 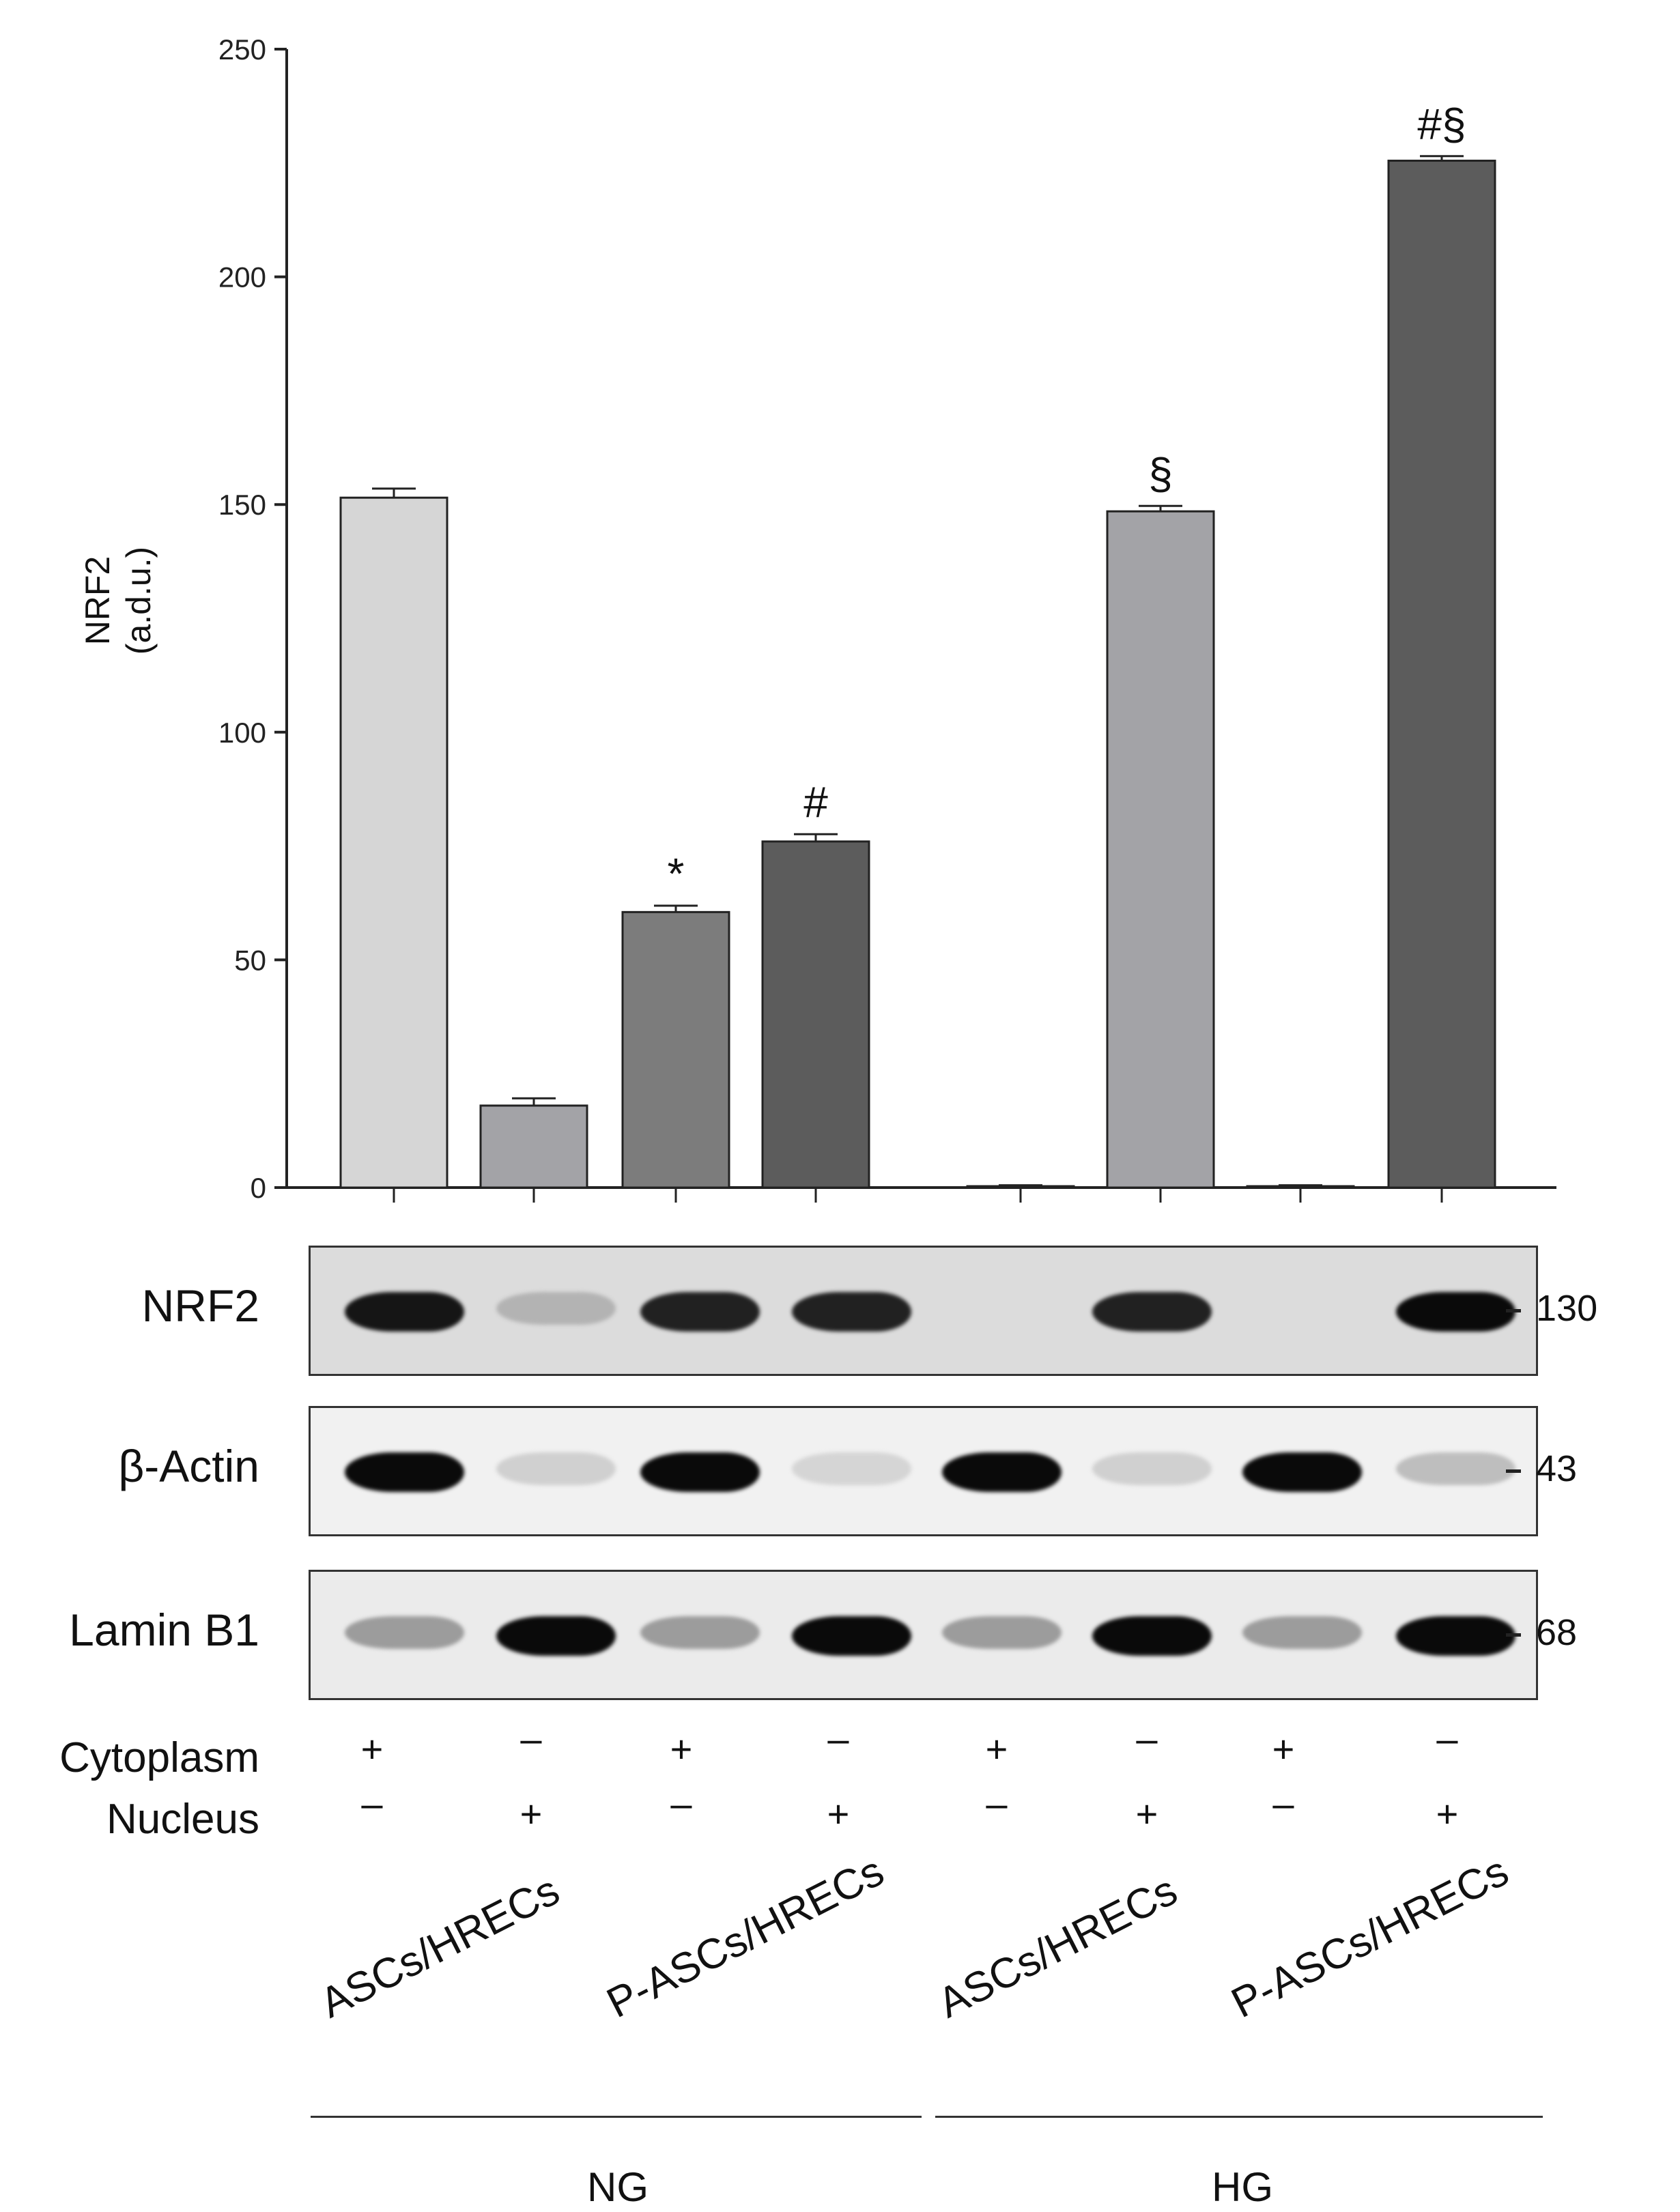 I want to click on blot-label: NRF2, so click(x=200, y=1306).